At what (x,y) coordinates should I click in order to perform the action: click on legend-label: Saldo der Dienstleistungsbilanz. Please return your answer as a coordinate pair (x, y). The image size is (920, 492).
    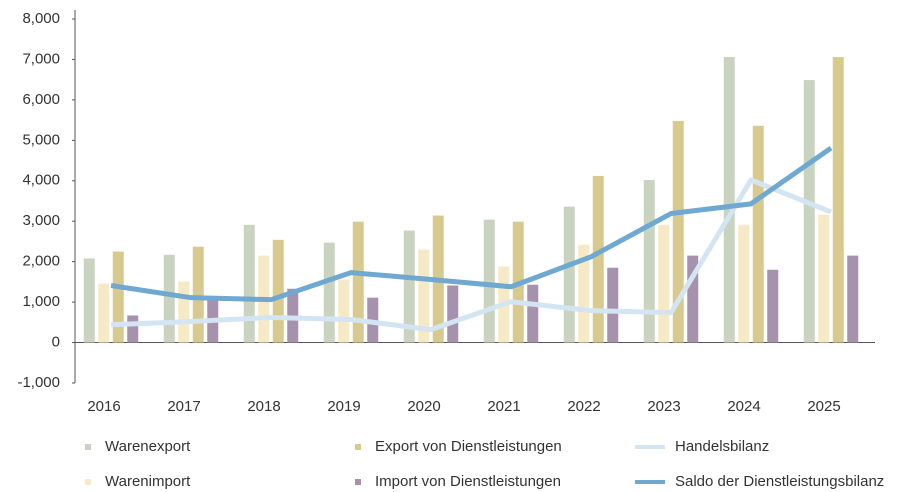
    Looking at the image, I should click on (779, 481).